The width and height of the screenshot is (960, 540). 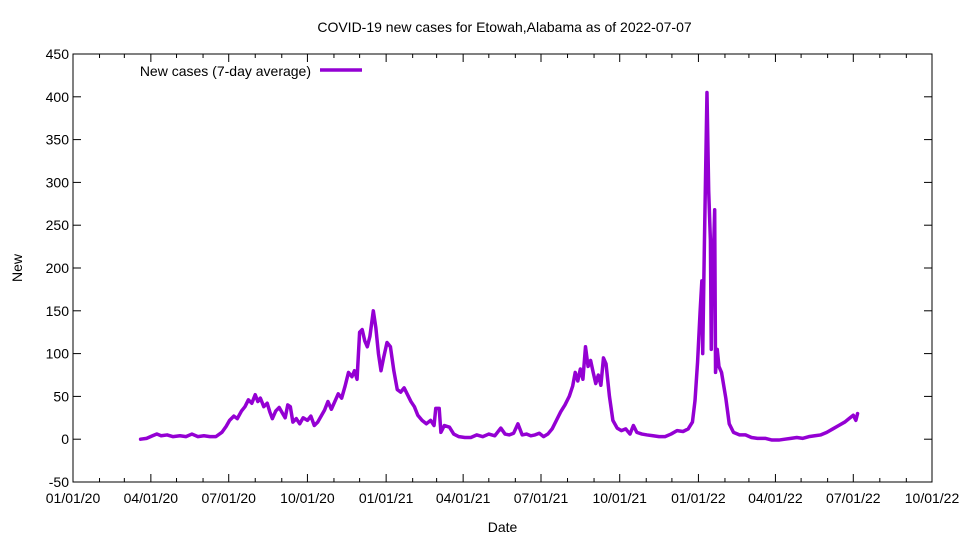 I want to click on legend: New cases (7-day average), so click(x=251, y=71).